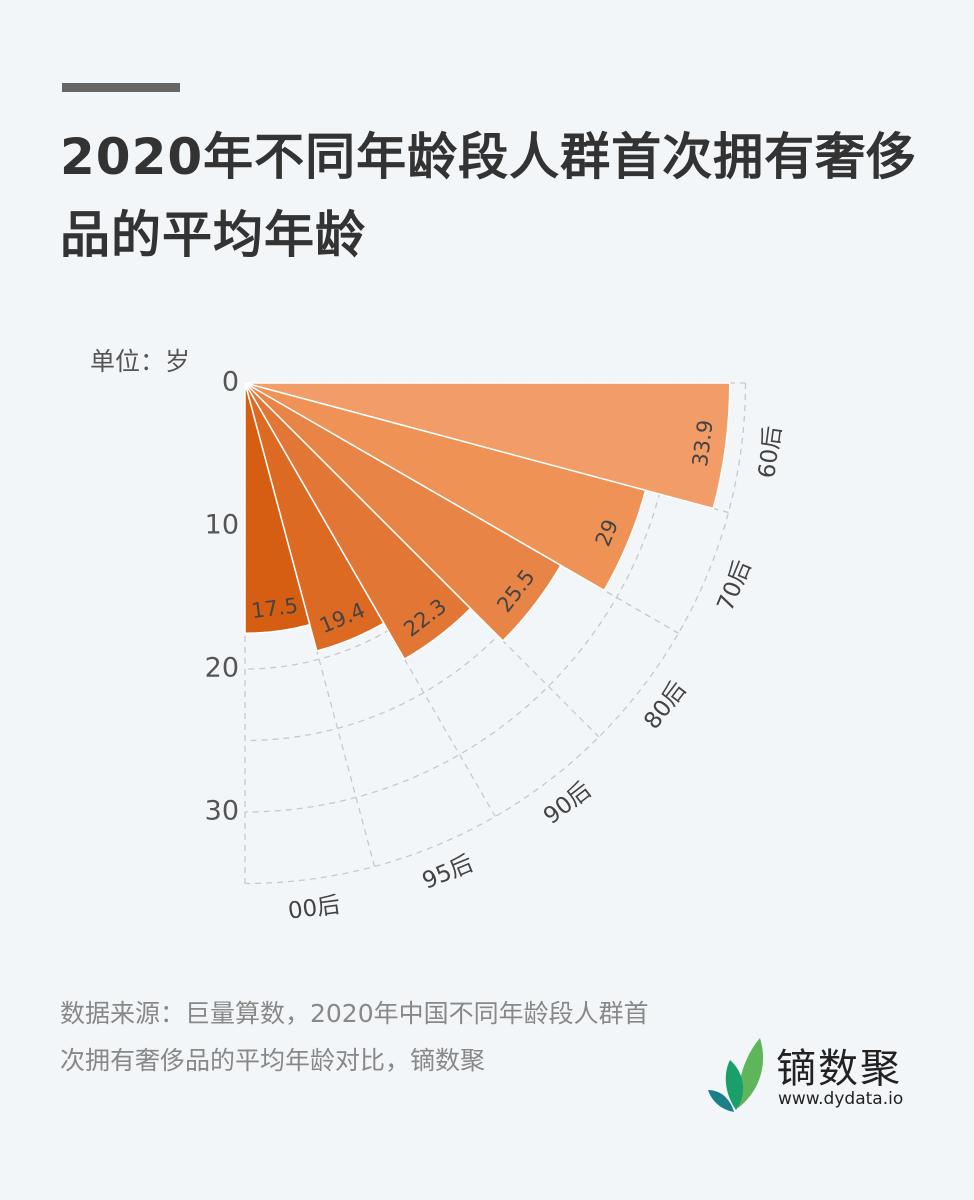 The width and height of the screenshot is (974, 1200). What do you see at coordinates (567, 803) in the screenshot?
I see `category-label: 90后` at bounding box center [567, 803].